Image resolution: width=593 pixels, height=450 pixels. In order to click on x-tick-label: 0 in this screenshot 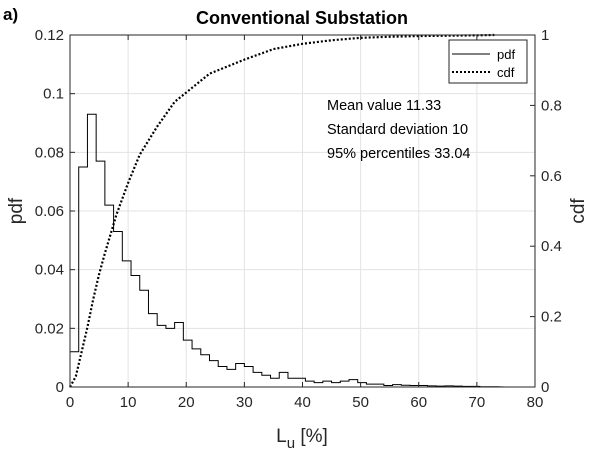, I will do `click(70, 402)`.